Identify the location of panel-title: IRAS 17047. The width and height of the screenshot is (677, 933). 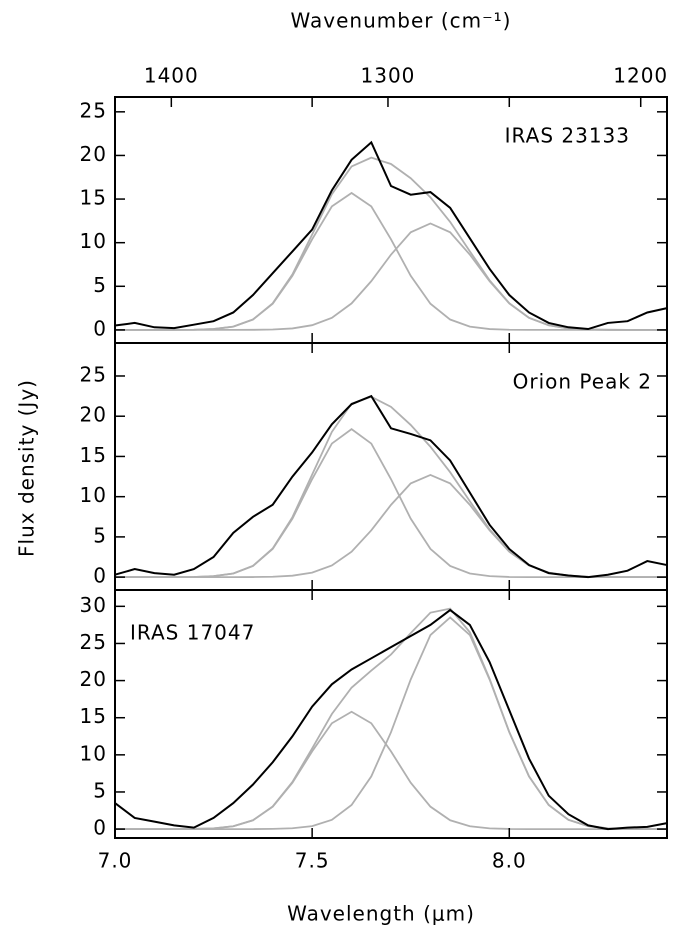
(192, 633).